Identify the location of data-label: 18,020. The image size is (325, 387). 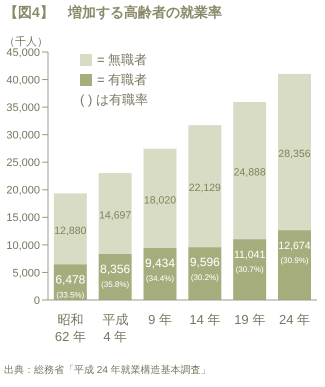
(160, 200).